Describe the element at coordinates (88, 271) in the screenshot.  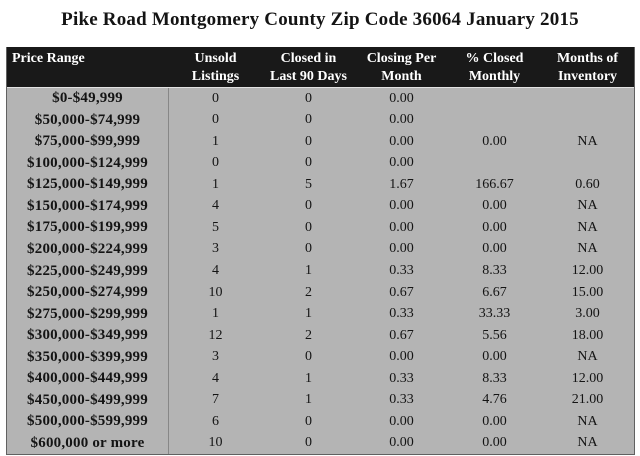
I see `cell-price-range: $225,000-$249,999` at that location.